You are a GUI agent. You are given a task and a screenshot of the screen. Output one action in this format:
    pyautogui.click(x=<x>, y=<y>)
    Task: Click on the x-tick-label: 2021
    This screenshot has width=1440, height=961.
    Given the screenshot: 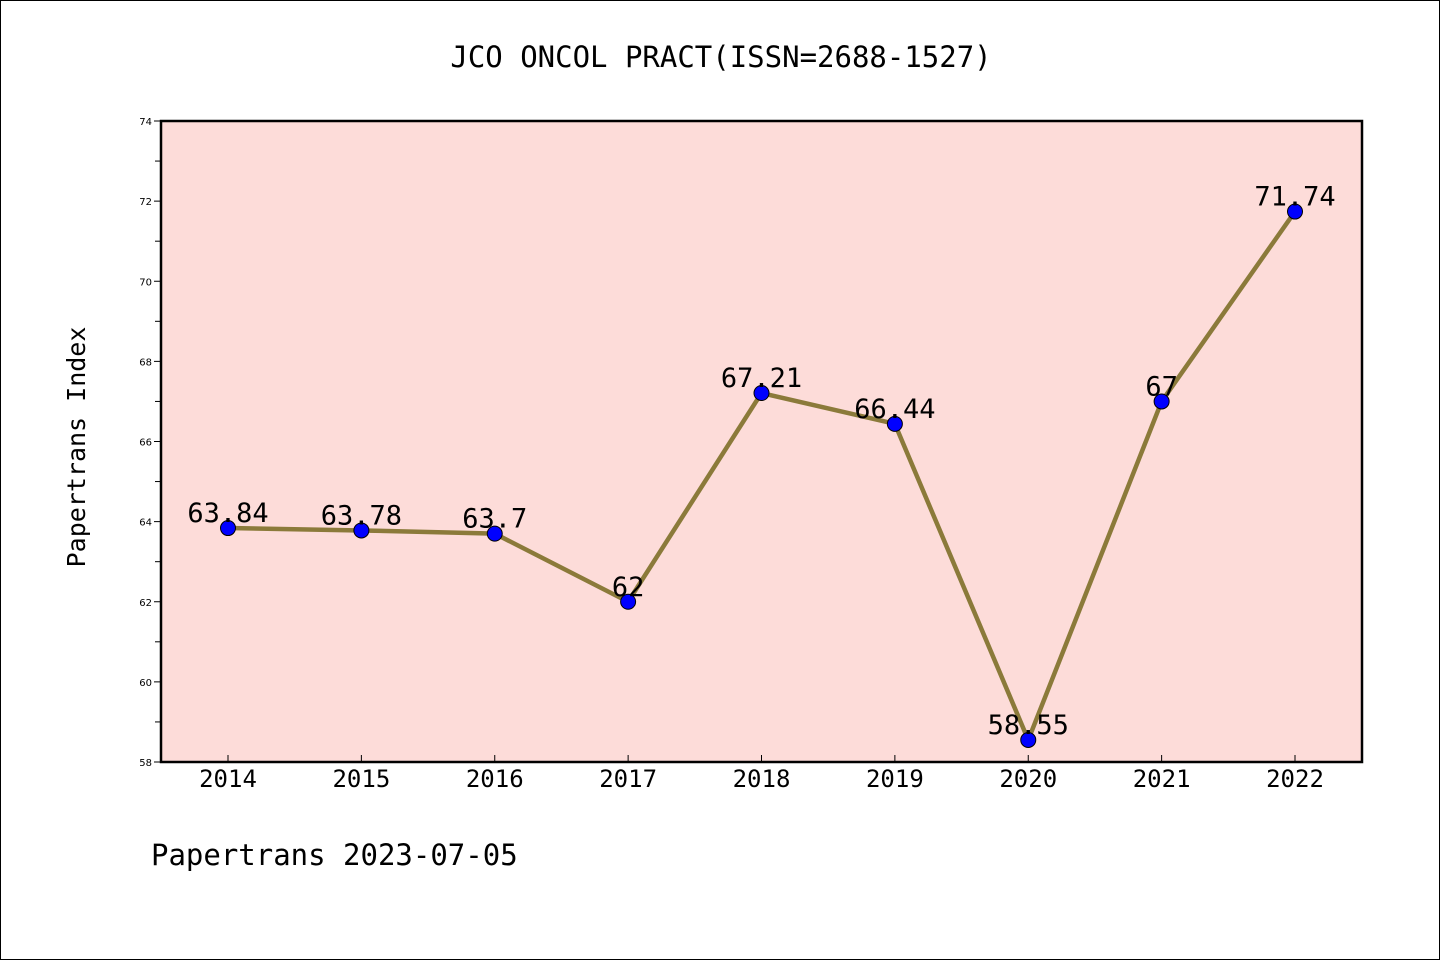 What is the action you would take?
    pyautogui.click(x=1162, y=779)
    